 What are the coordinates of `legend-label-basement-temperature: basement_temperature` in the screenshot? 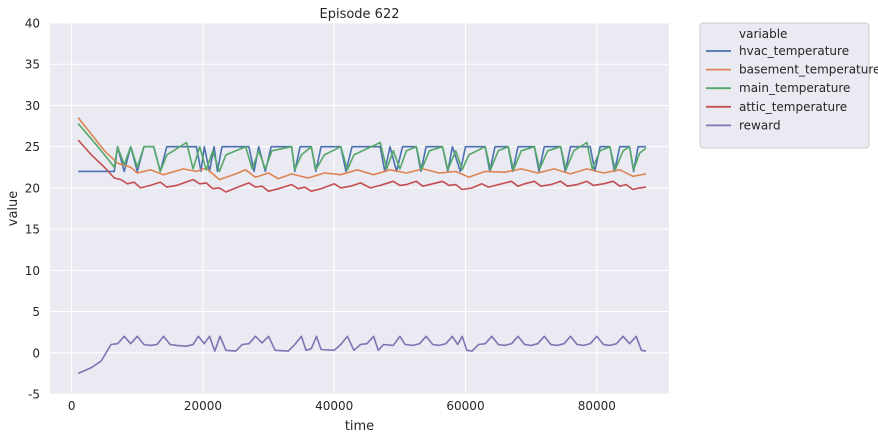 It's located at (808, 70).